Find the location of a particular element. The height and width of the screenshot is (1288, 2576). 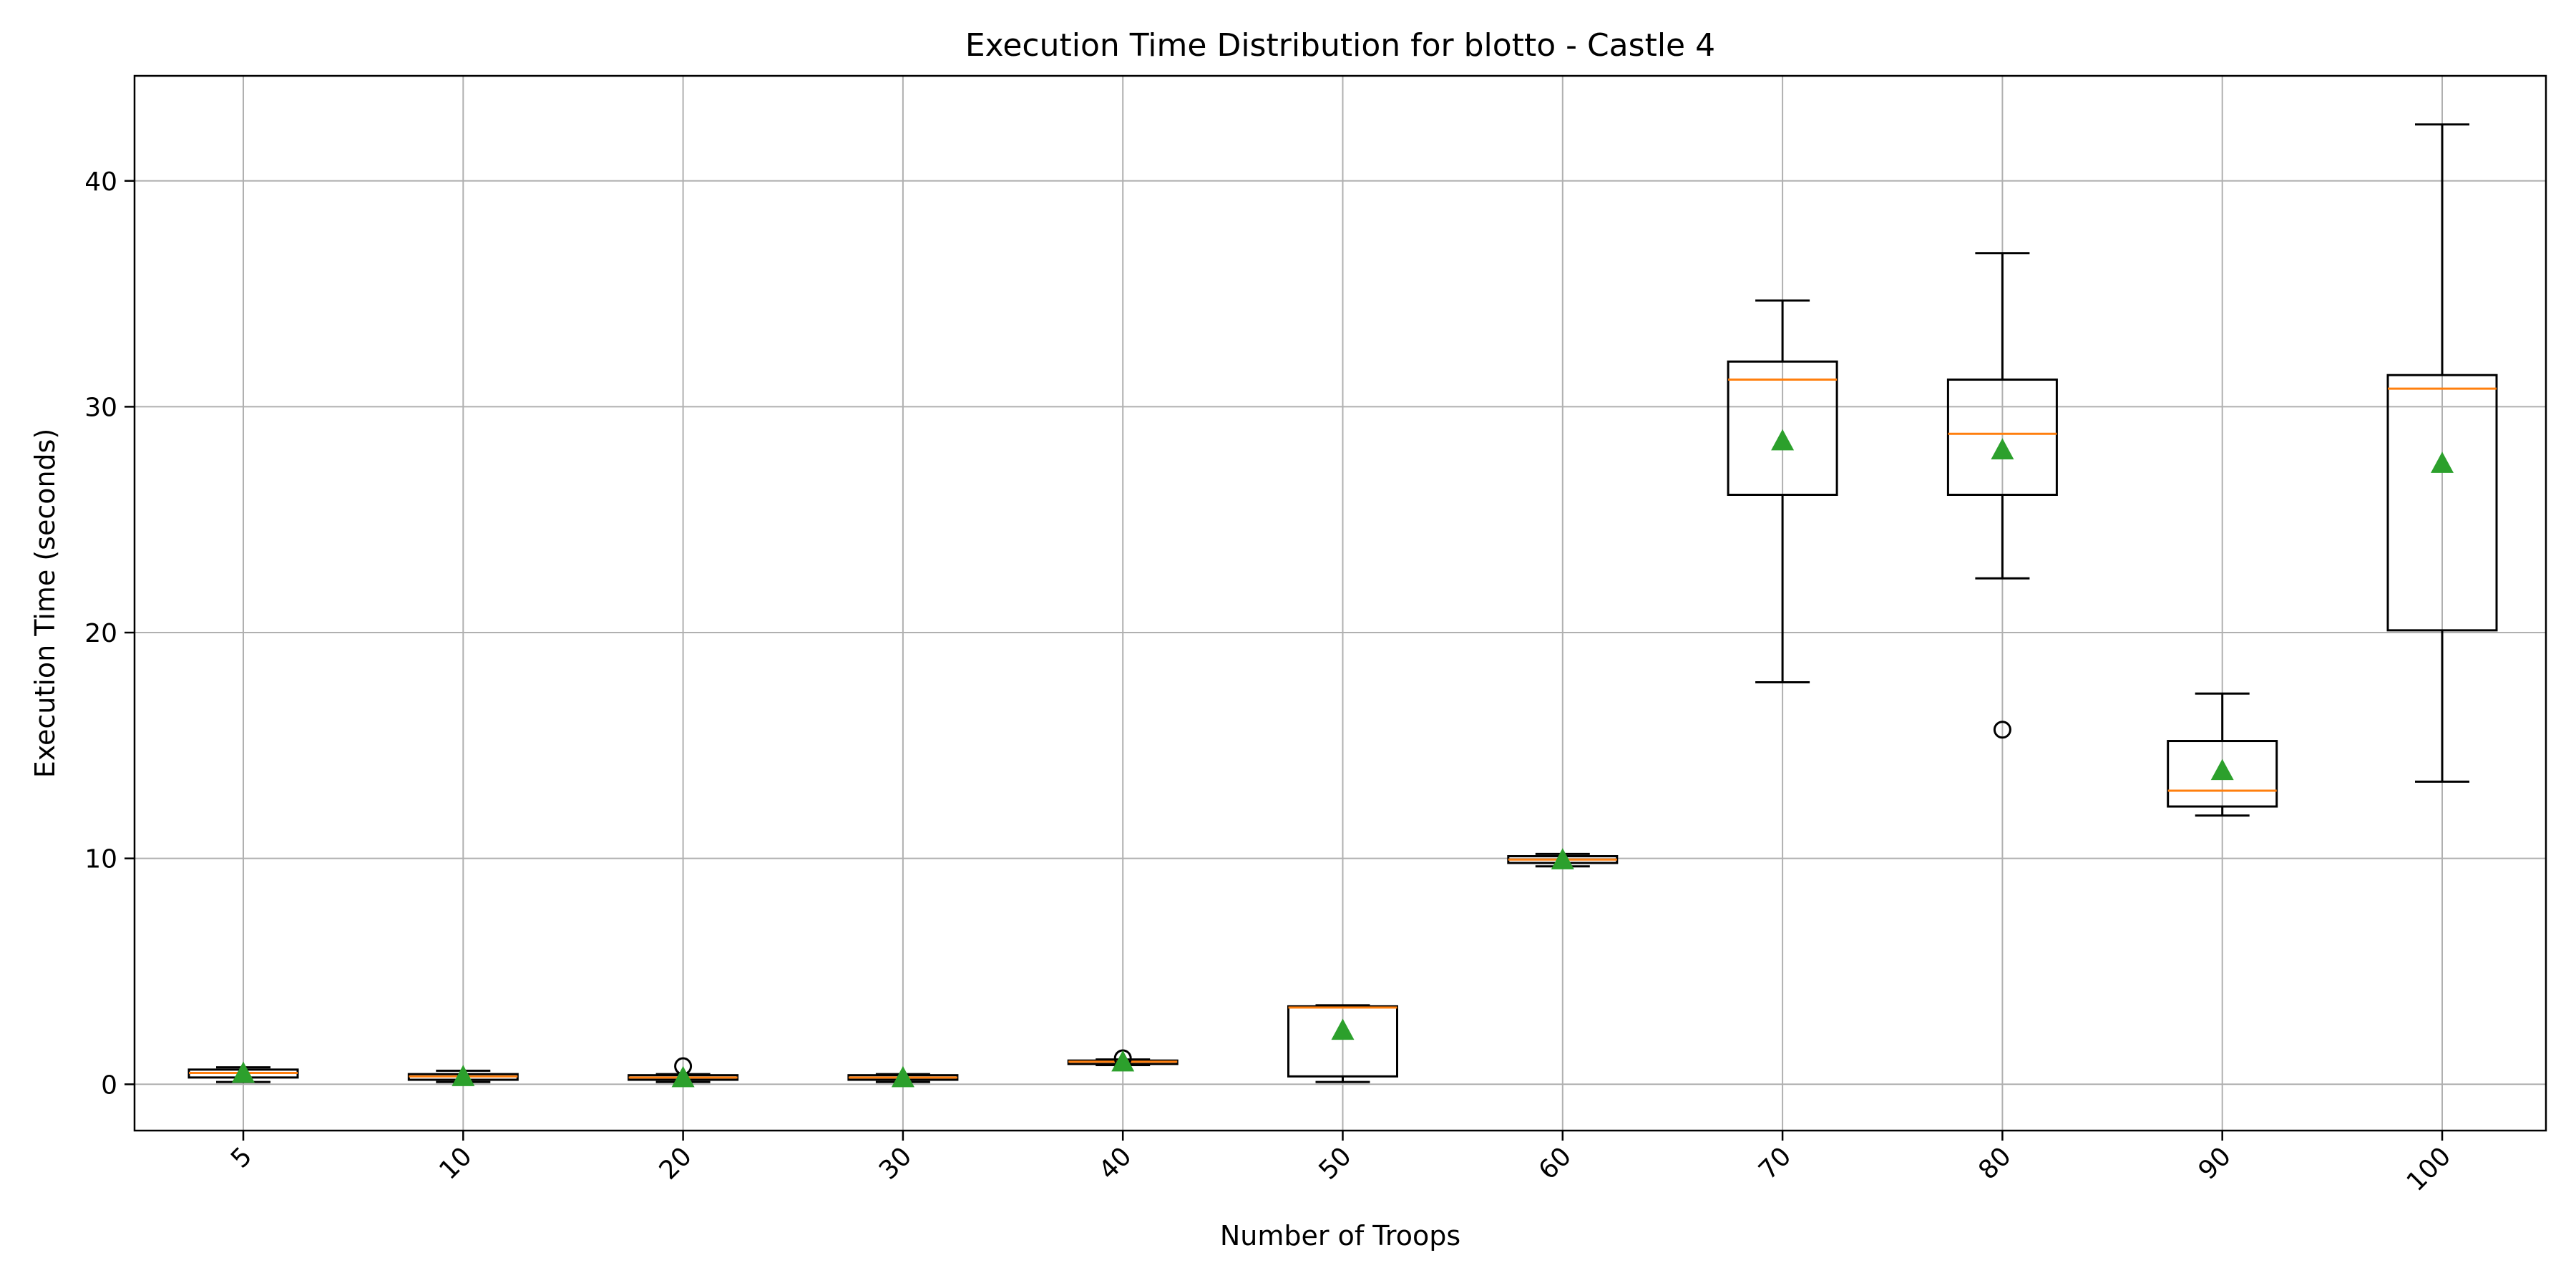

y-tick-label: 20 is located at coordinates (100, 633).